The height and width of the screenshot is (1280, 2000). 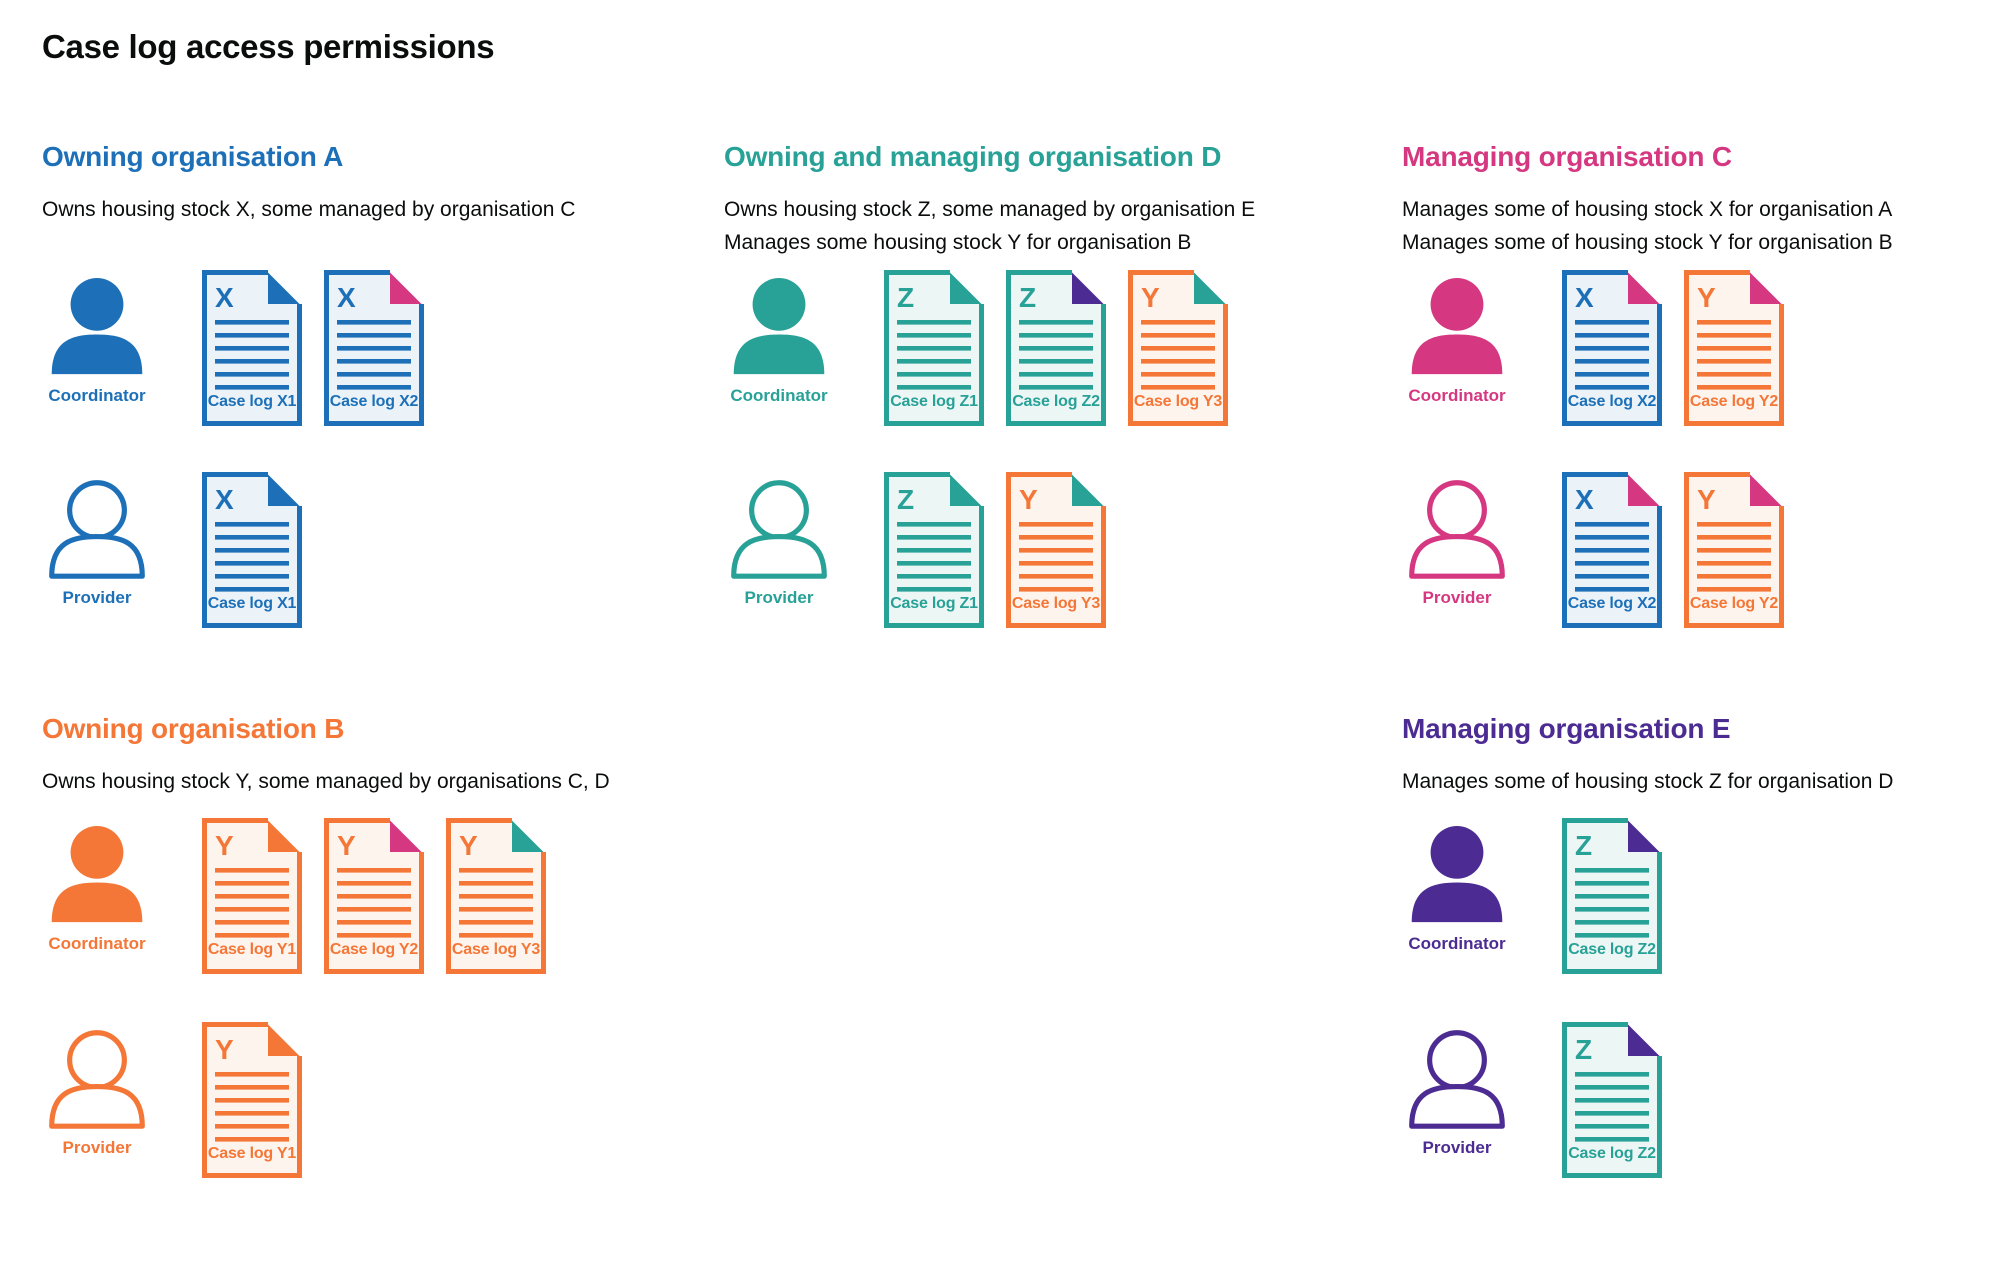 I want to click on case-log-documents: Z Case log Z1 Y Case log Y3, so click(x=995, y=550).